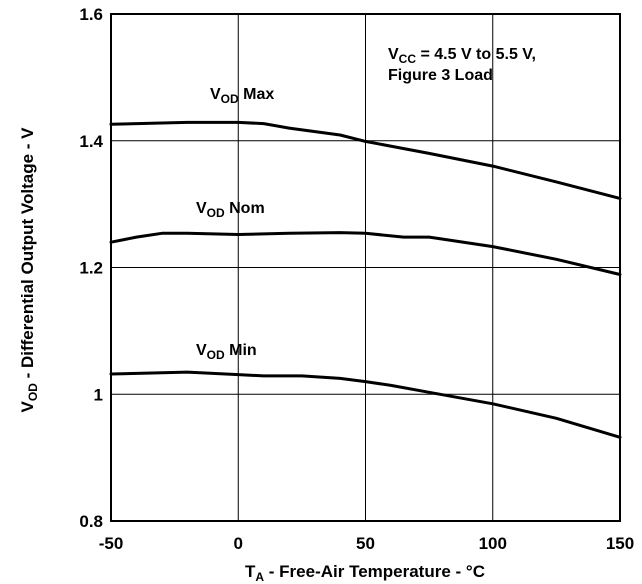 This screenshot has width=642, height=584. What do you see at coordinates (365, 573) in the screenshot?
I see `x-axis-label: TA - Free-Air Temperature - °C` at bounding box center [365, 573].